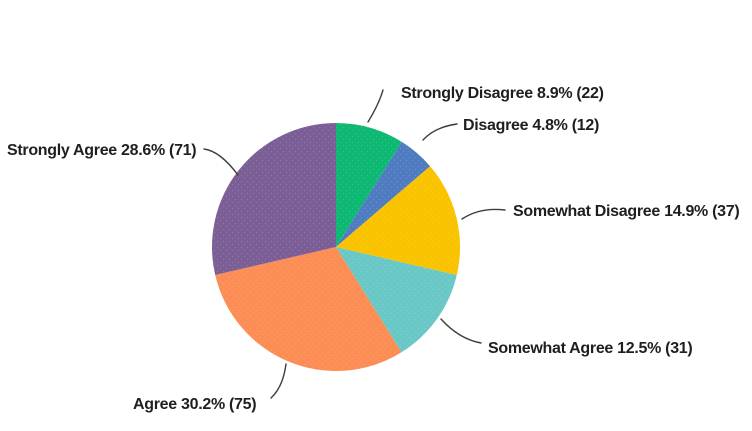  What do you see at coordinates (483, 214) in the screenshot?
I see `leader-line-somewhat-disagree` at bounding box center [483, 214].